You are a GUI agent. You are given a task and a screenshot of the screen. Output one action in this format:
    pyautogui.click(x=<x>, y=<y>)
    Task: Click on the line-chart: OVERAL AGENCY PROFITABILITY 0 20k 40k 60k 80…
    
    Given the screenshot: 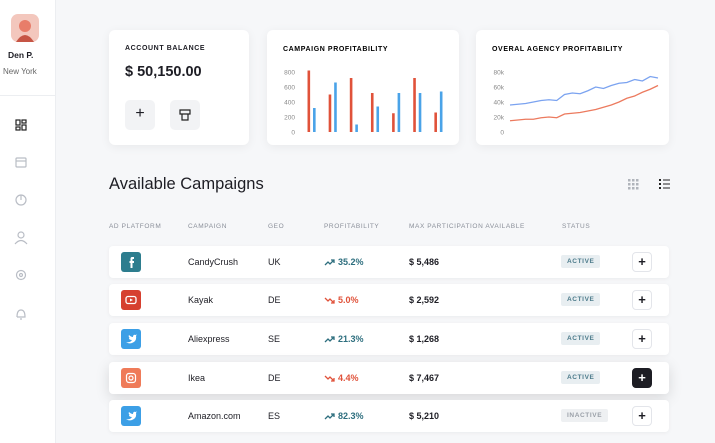 What is the action you would take?
    pyautogui.click(x=575, y=91)
    